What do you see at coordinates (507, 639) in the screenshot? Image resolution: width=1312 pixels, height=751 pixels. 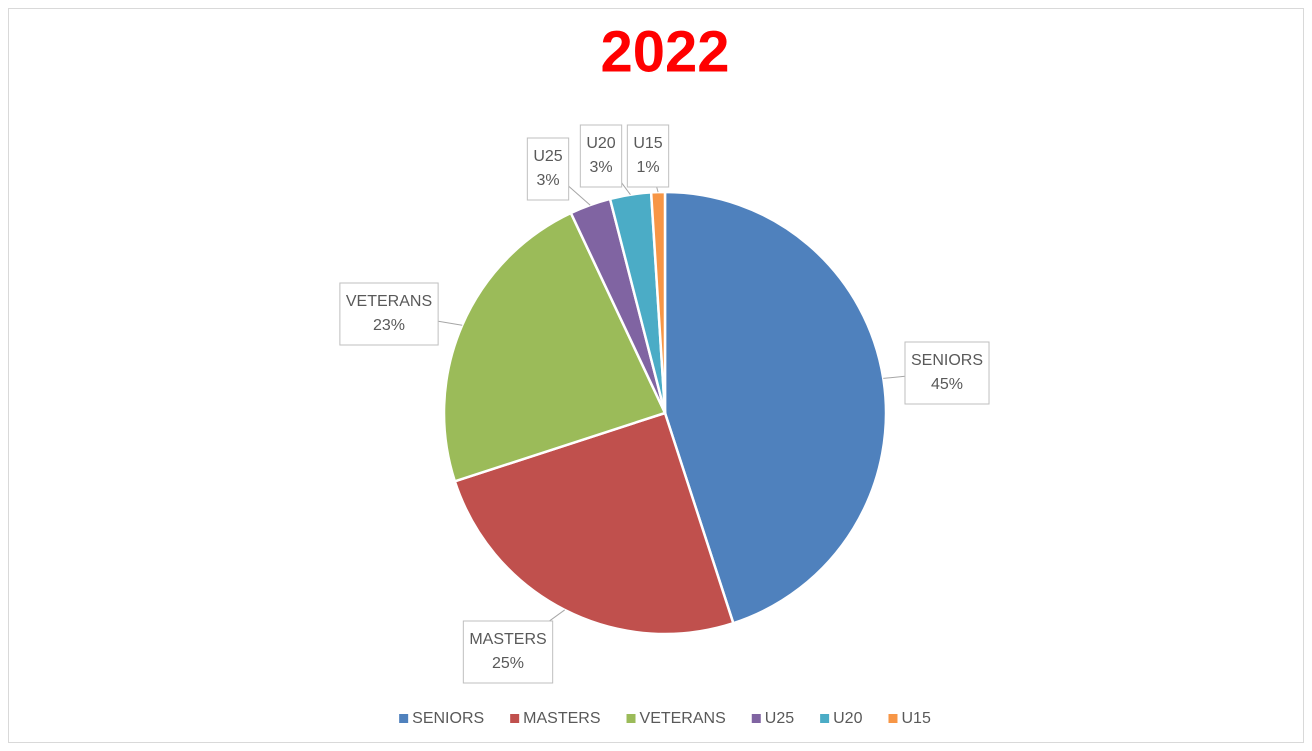 I see `label-name: MASTERS` at bounding box center [507, 639].